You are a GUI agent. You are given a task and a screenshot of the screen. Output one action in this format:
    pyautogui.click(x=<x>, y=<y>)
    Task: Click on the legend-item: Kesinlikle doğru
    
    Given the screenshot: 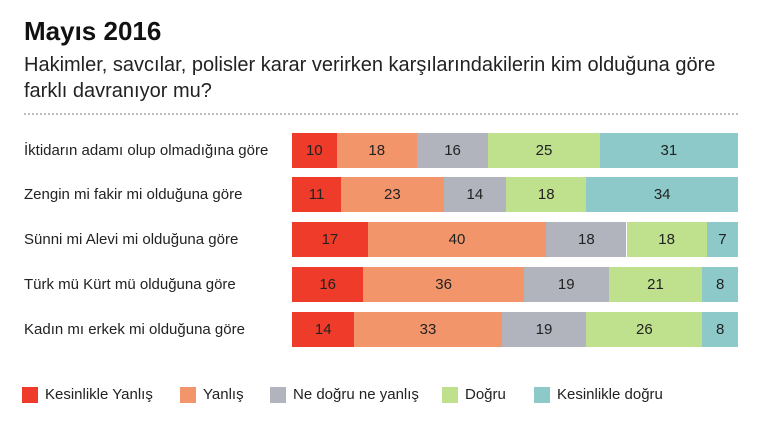 What is the action you would take?
    pyautogui.click(x=598, y=394)
    